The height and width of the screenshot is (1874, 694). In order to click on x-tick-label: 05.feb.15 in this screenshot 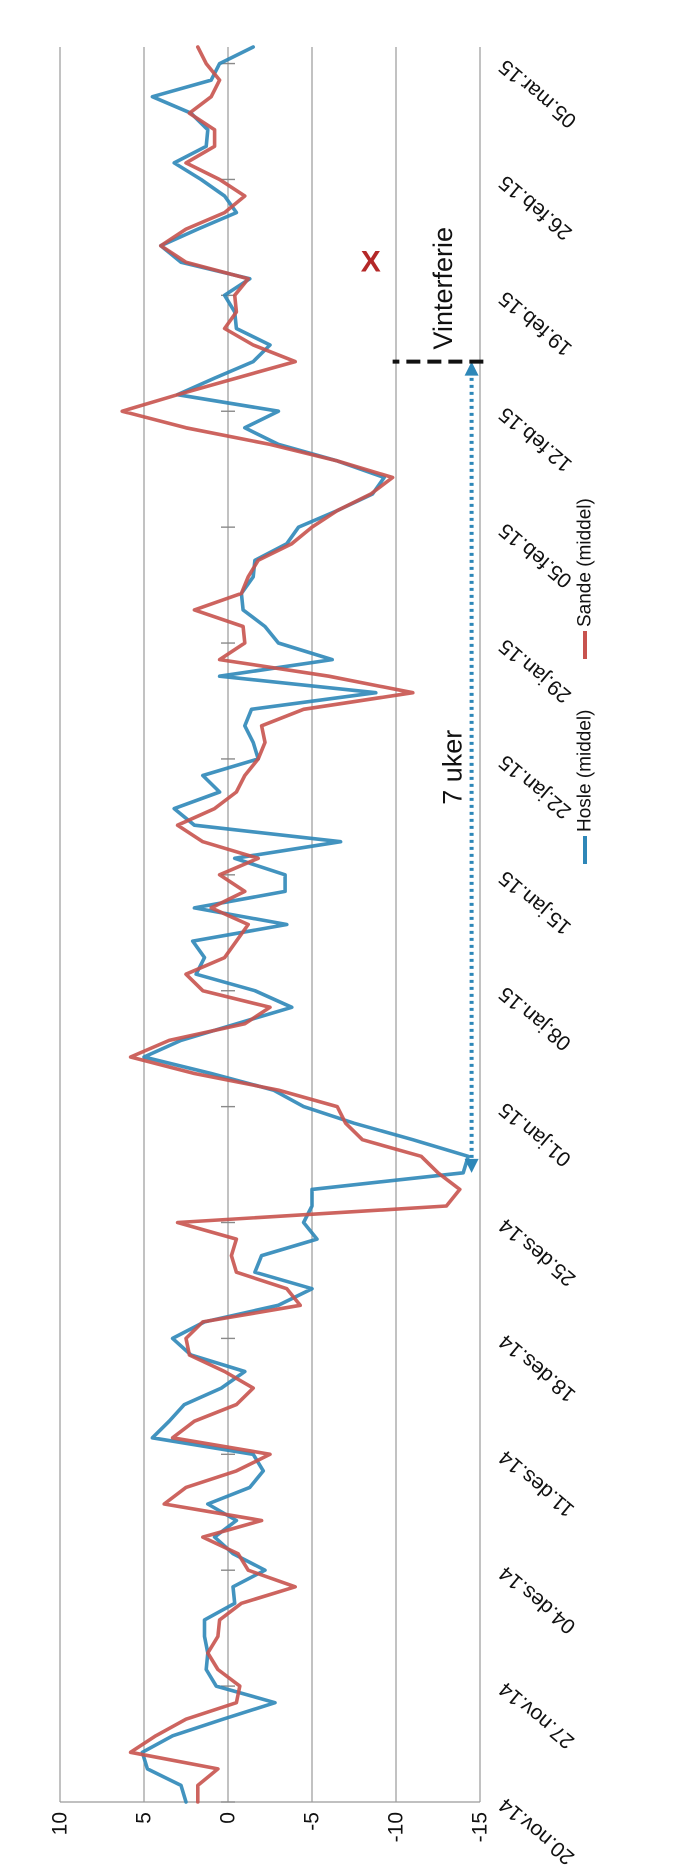, I will do `click(536, 555)`.